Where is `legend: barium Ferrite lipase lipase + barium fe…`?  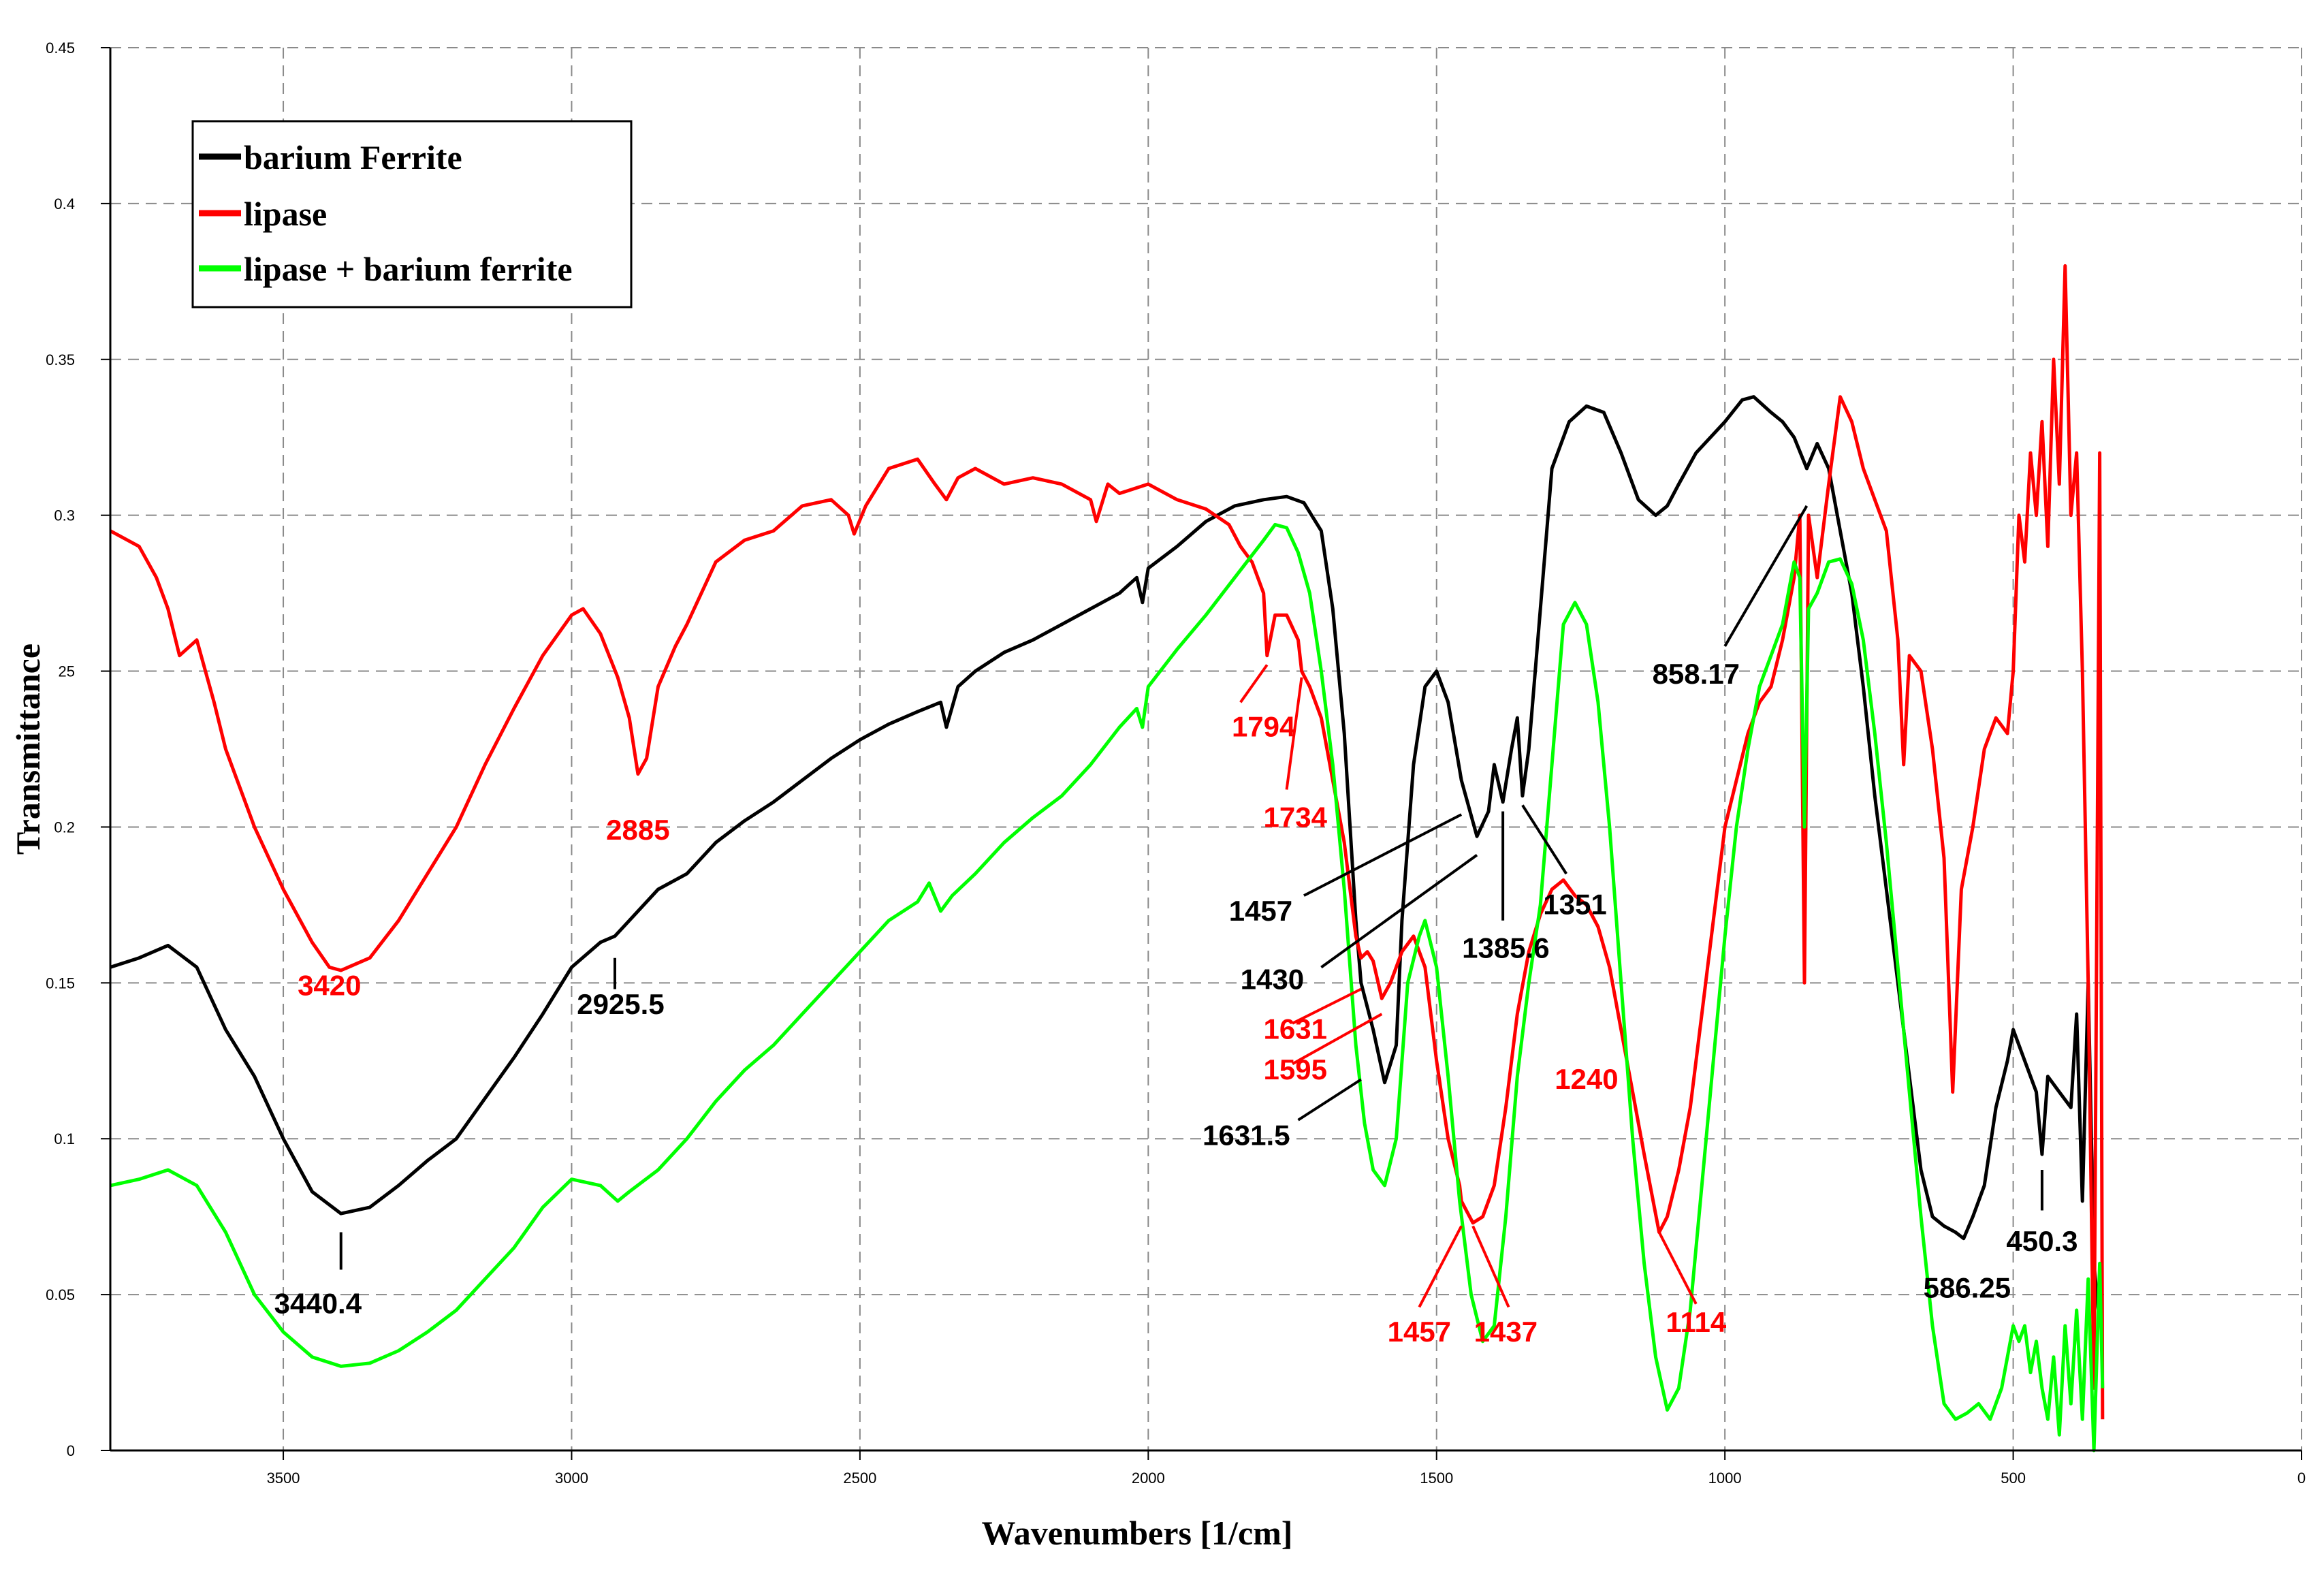 legend: barium Ferrite lipase lipase + barium fe… is located at coordinates (412, 214).